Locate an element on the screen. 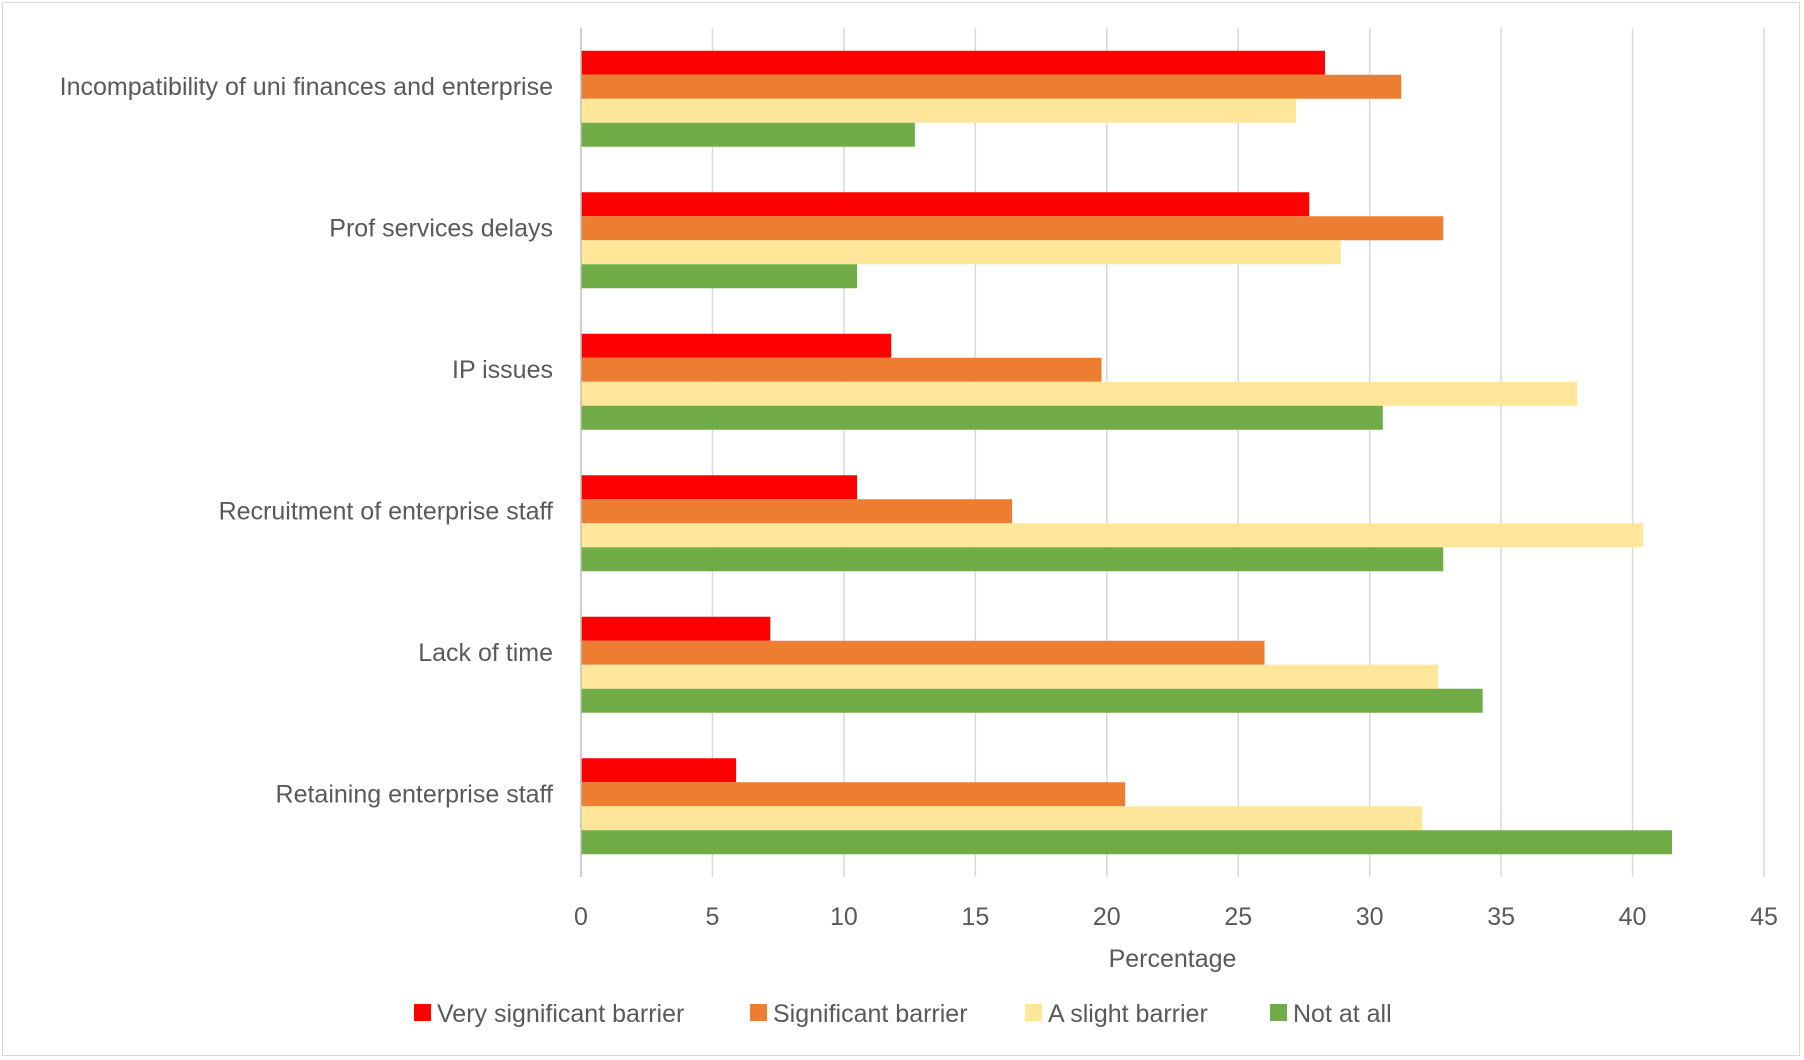 The image size is (1804, 1060). category-label: Lack of time is located at coordinates (485, 653).